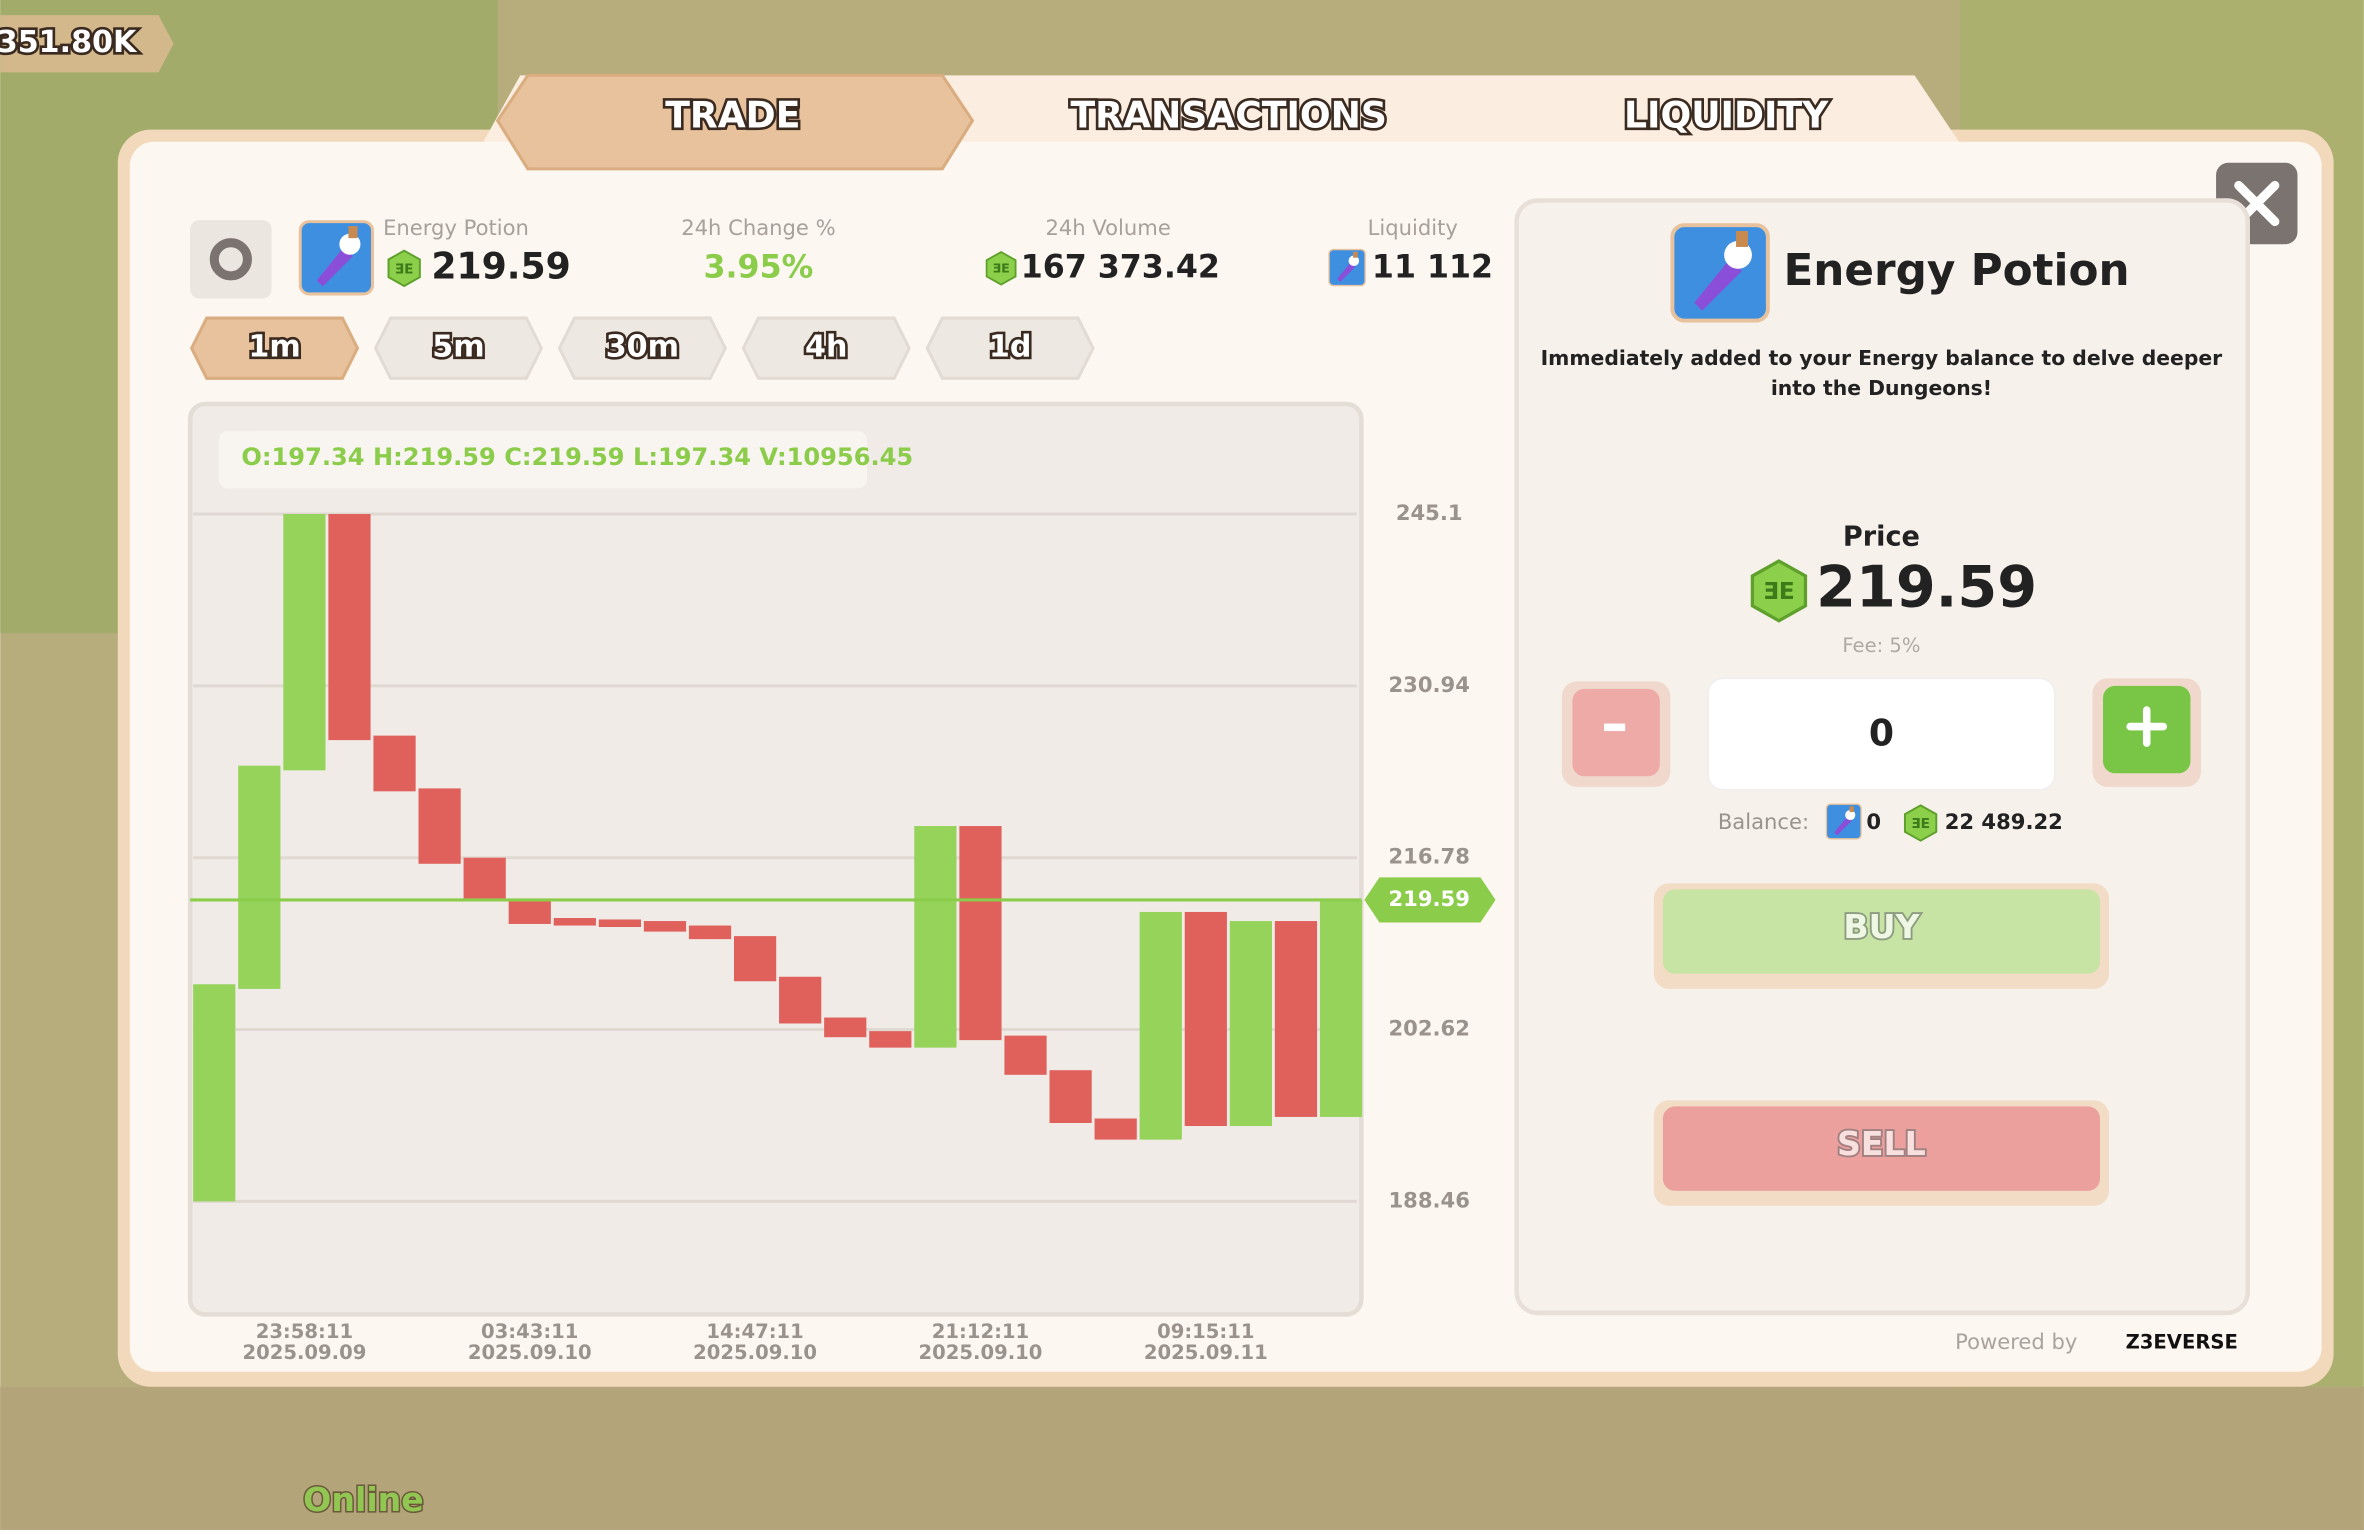  I want to click on tab-active, so click(735, 122).